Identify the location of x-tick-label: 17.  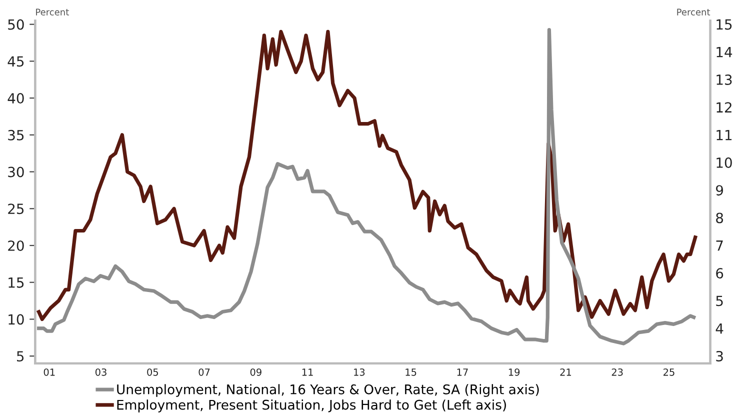
(462, 372).